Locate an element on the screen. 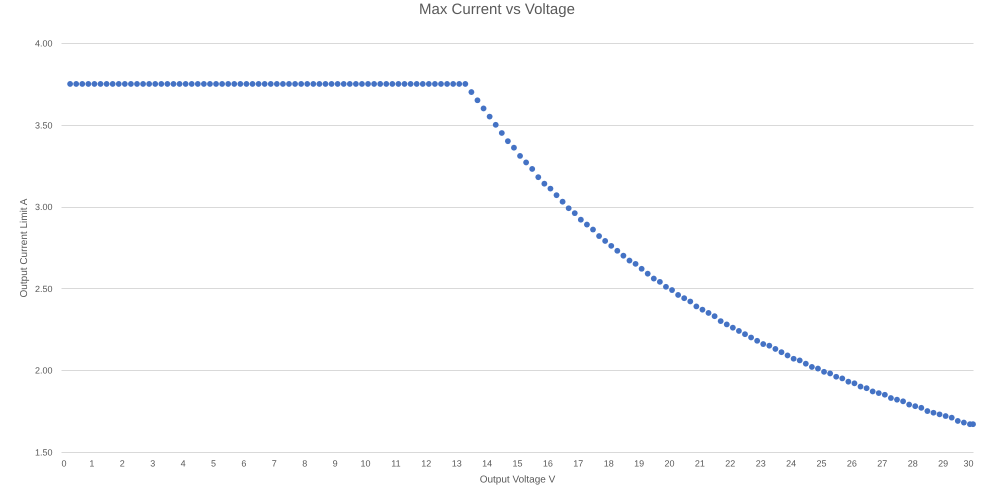 The height and width of the screenshot is (504, 992). x-tick-label: 8 is located at coordinates (305, 463).